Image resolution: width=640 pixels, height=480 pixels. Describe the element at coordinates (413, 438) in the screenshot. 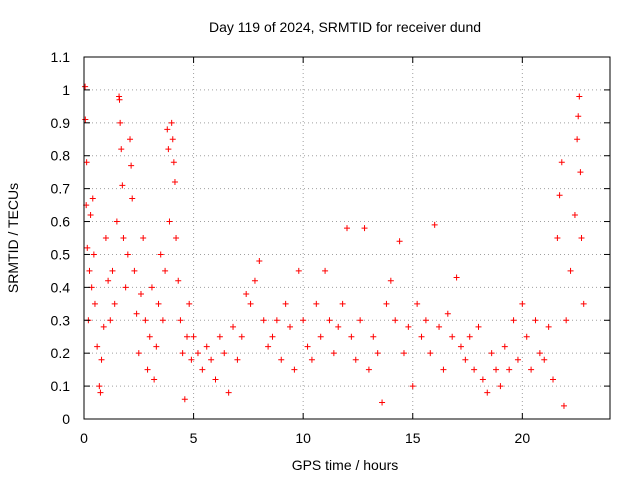

I see `x-tick-label: 15` at that location.